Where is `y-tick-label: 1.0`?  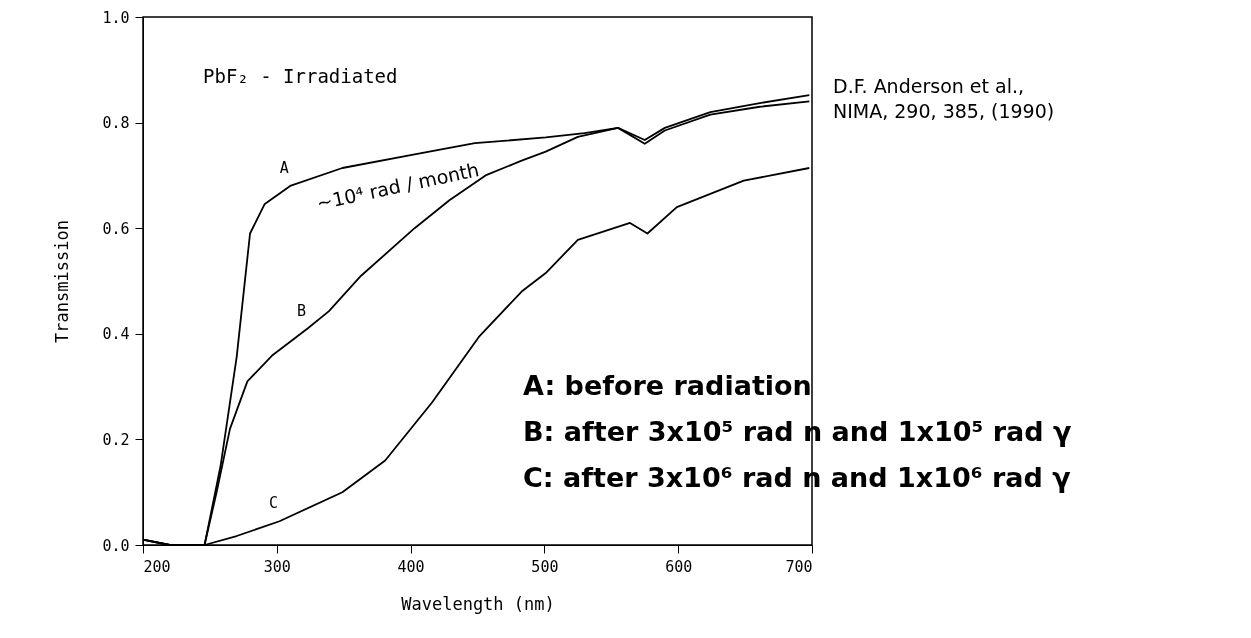
y-tick-label: 1.0 is located at coordinates (116, 17).